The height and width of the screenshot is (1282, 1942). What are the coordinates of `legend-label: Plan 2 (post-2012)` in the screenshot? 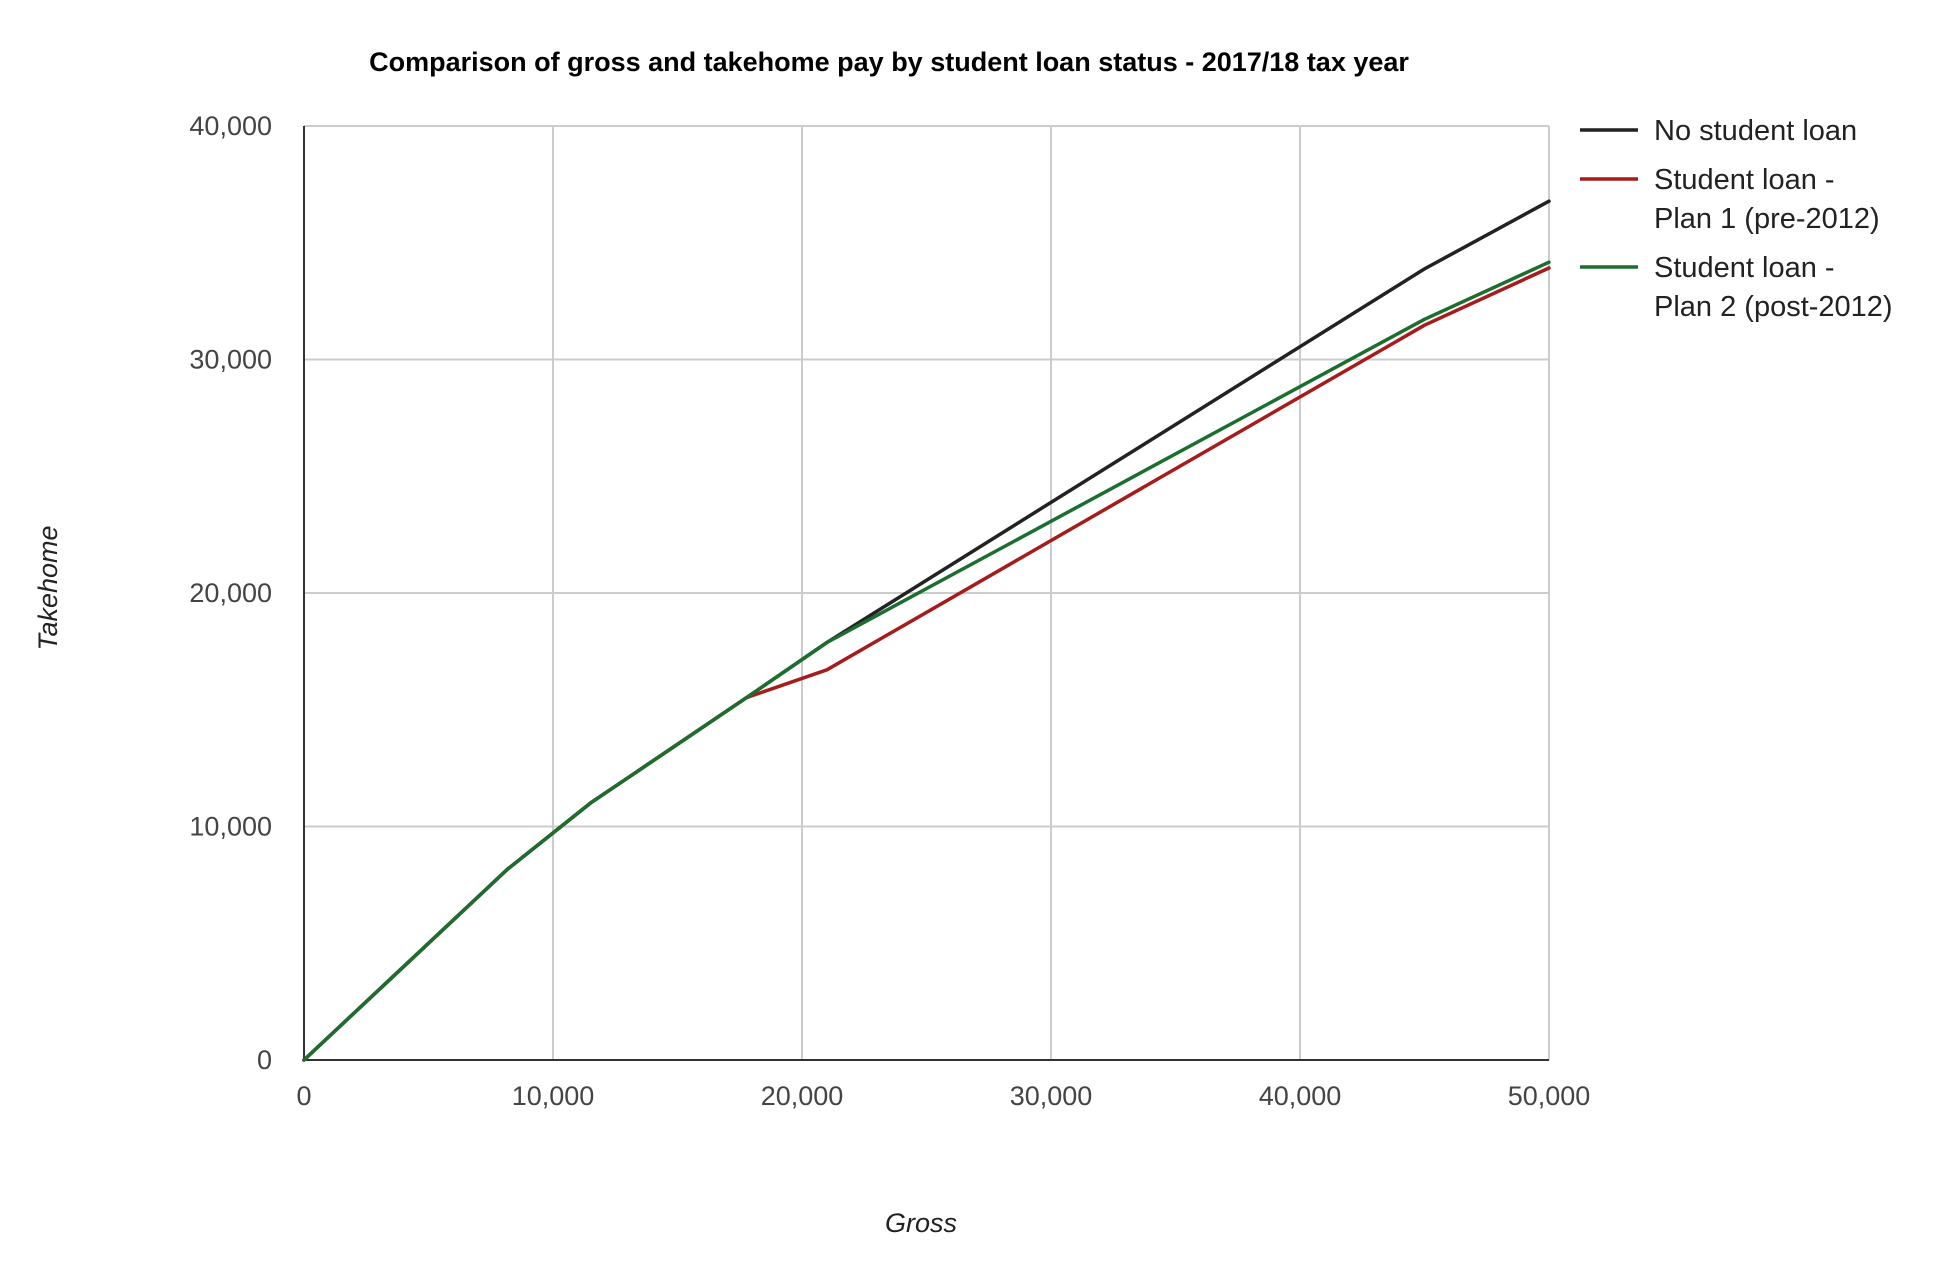 It's located at (1773, 307).